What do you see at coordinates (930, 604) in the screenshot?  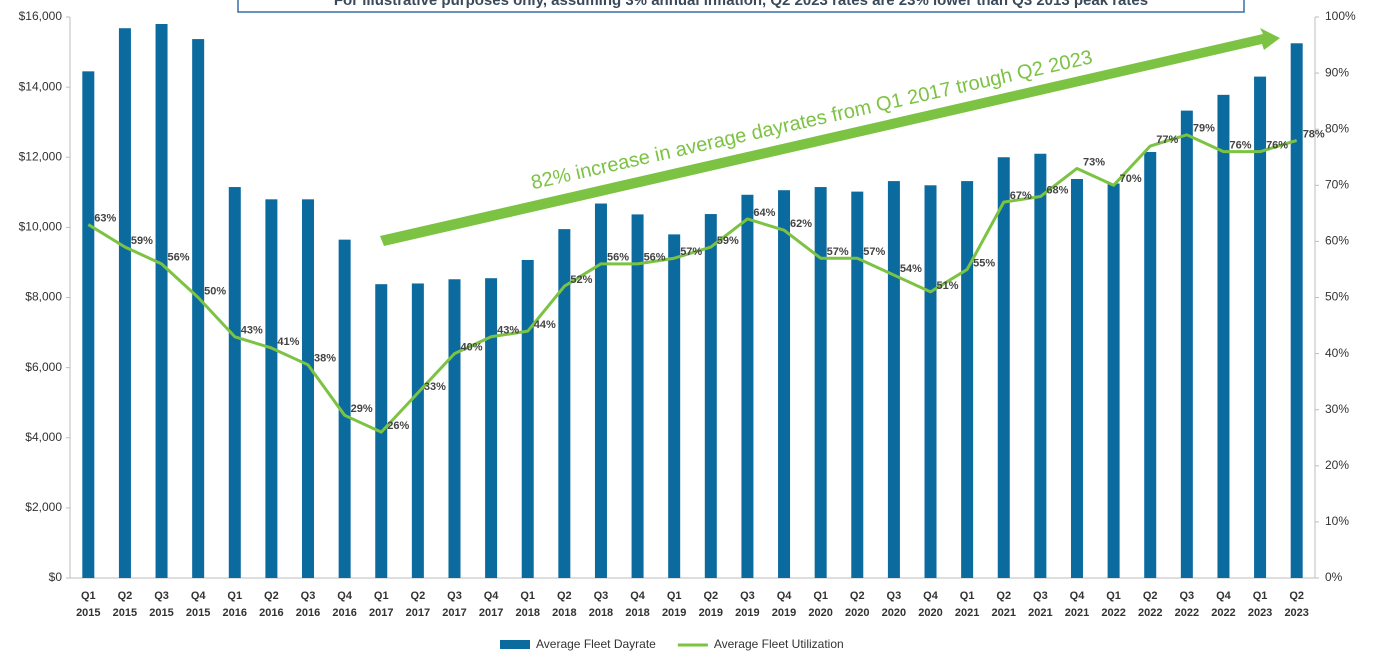 I see `x-tick-label: Q4 2020` at bounding box center [930, 604].